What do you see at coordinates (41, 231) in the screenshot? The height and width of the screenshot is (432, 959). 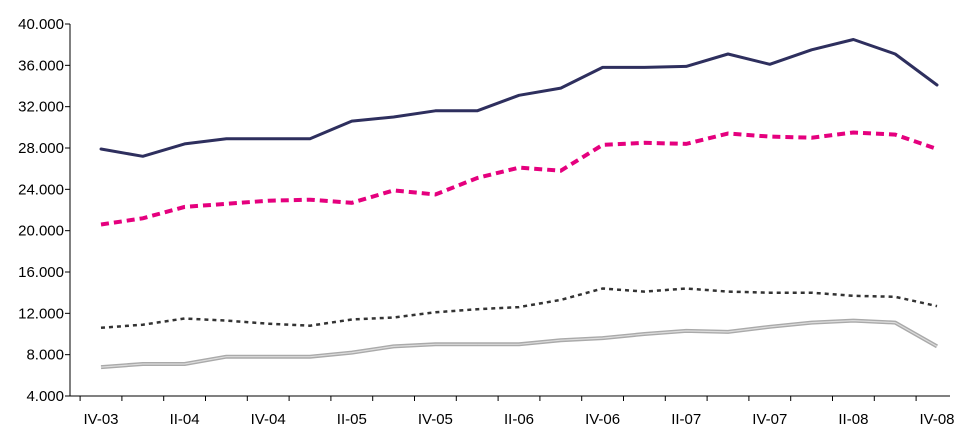 I see `y-tick-label: 20.000` at bounding box center [41, 231].